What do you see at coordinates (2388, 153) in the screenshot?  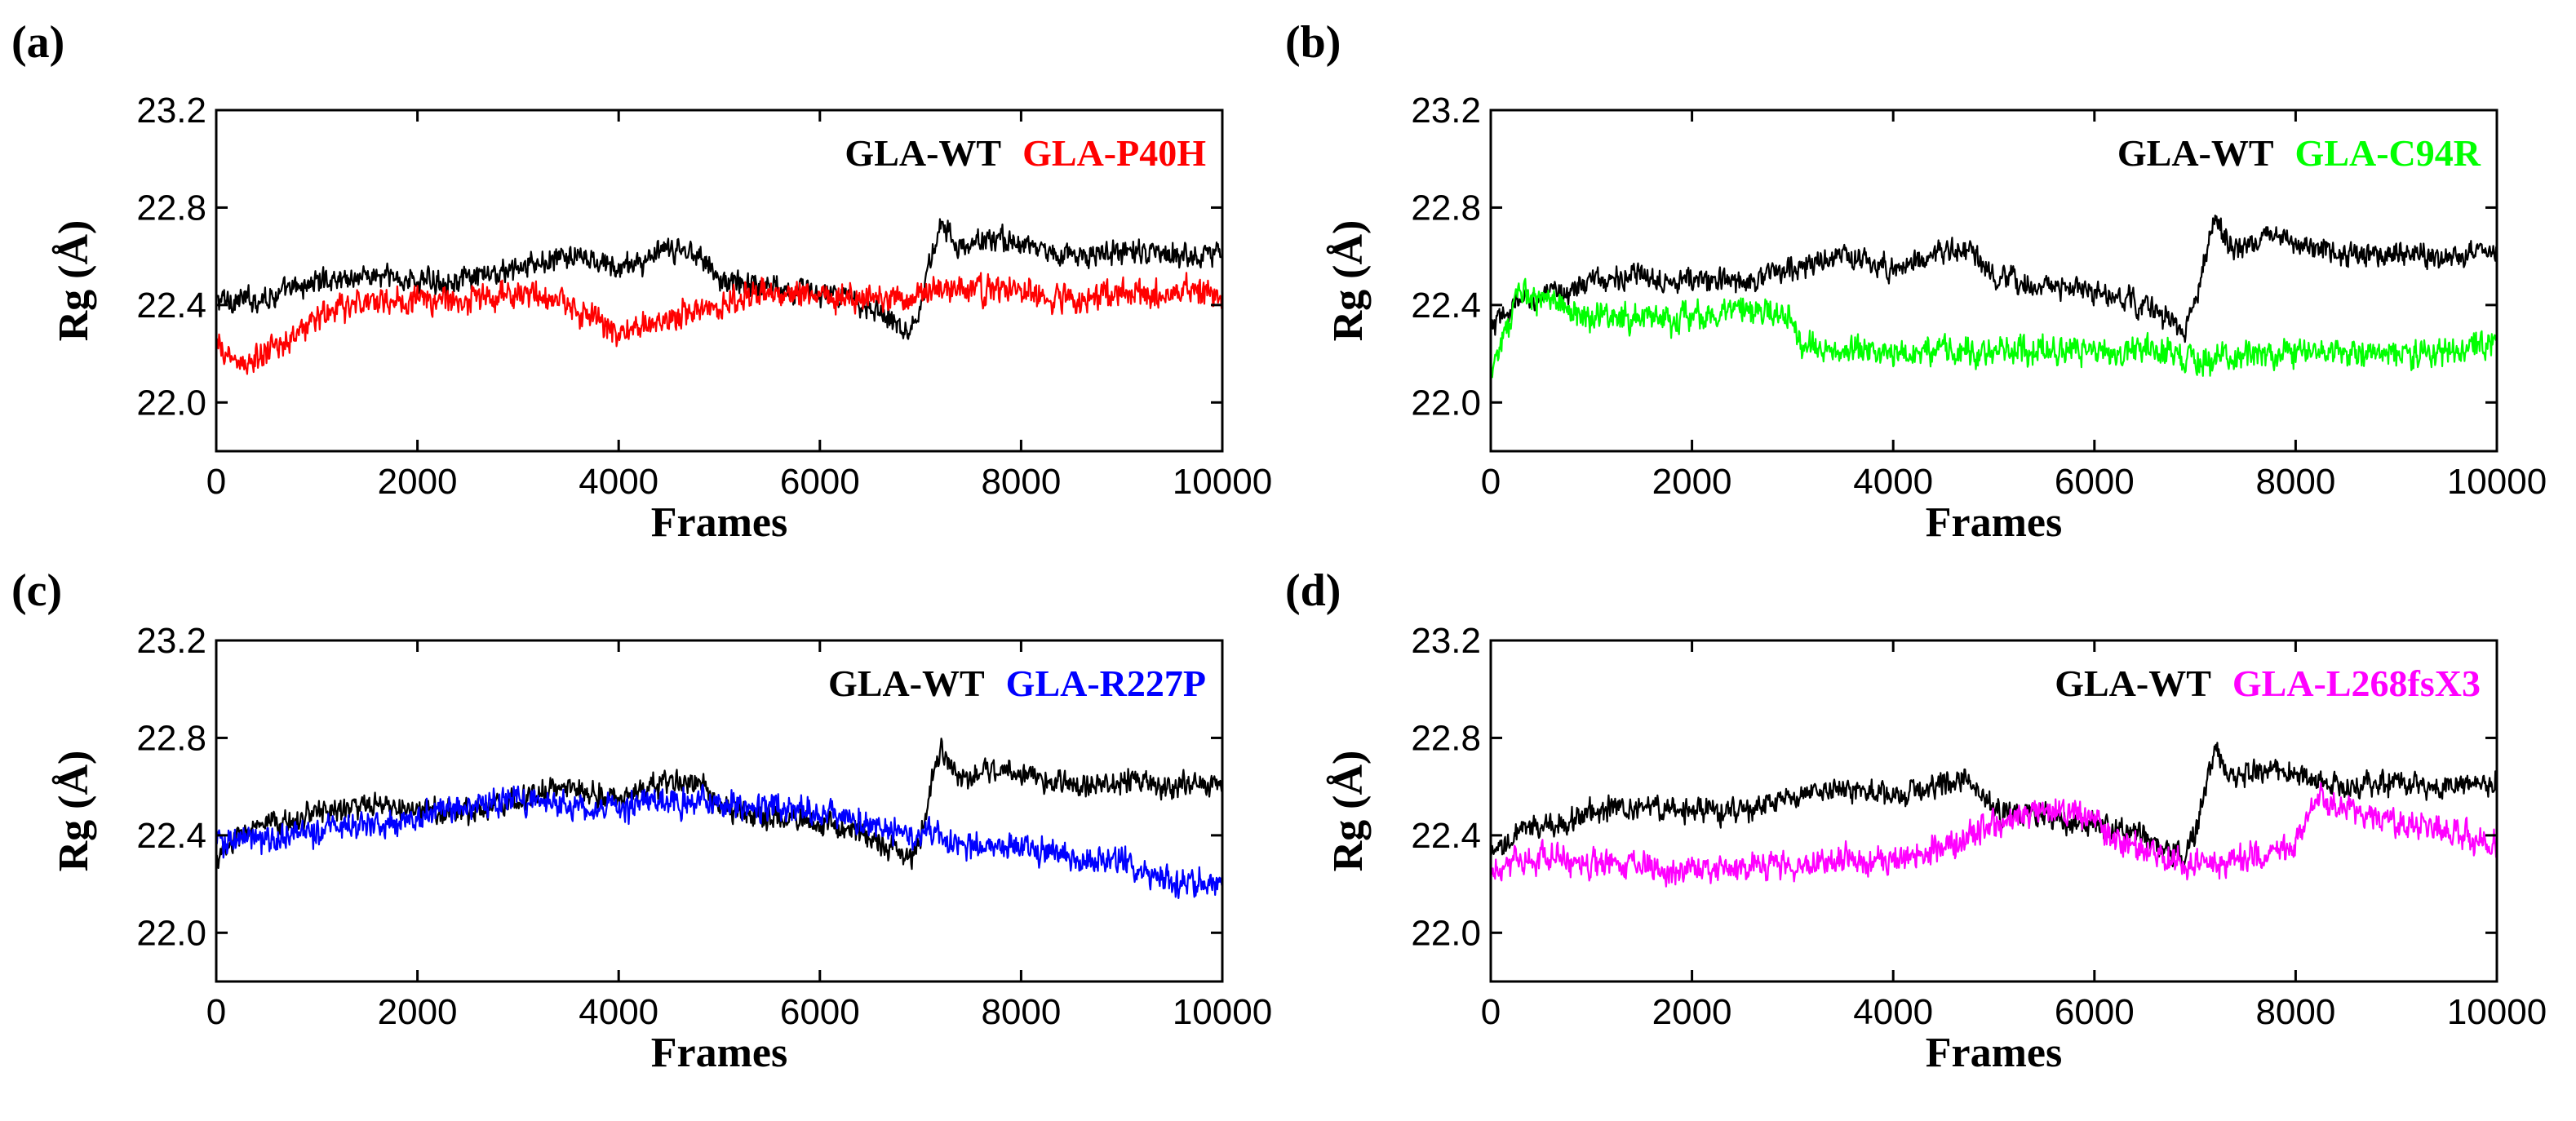 I see `legend-entry: GLA-C94R` at bounding box center [2388, 153].